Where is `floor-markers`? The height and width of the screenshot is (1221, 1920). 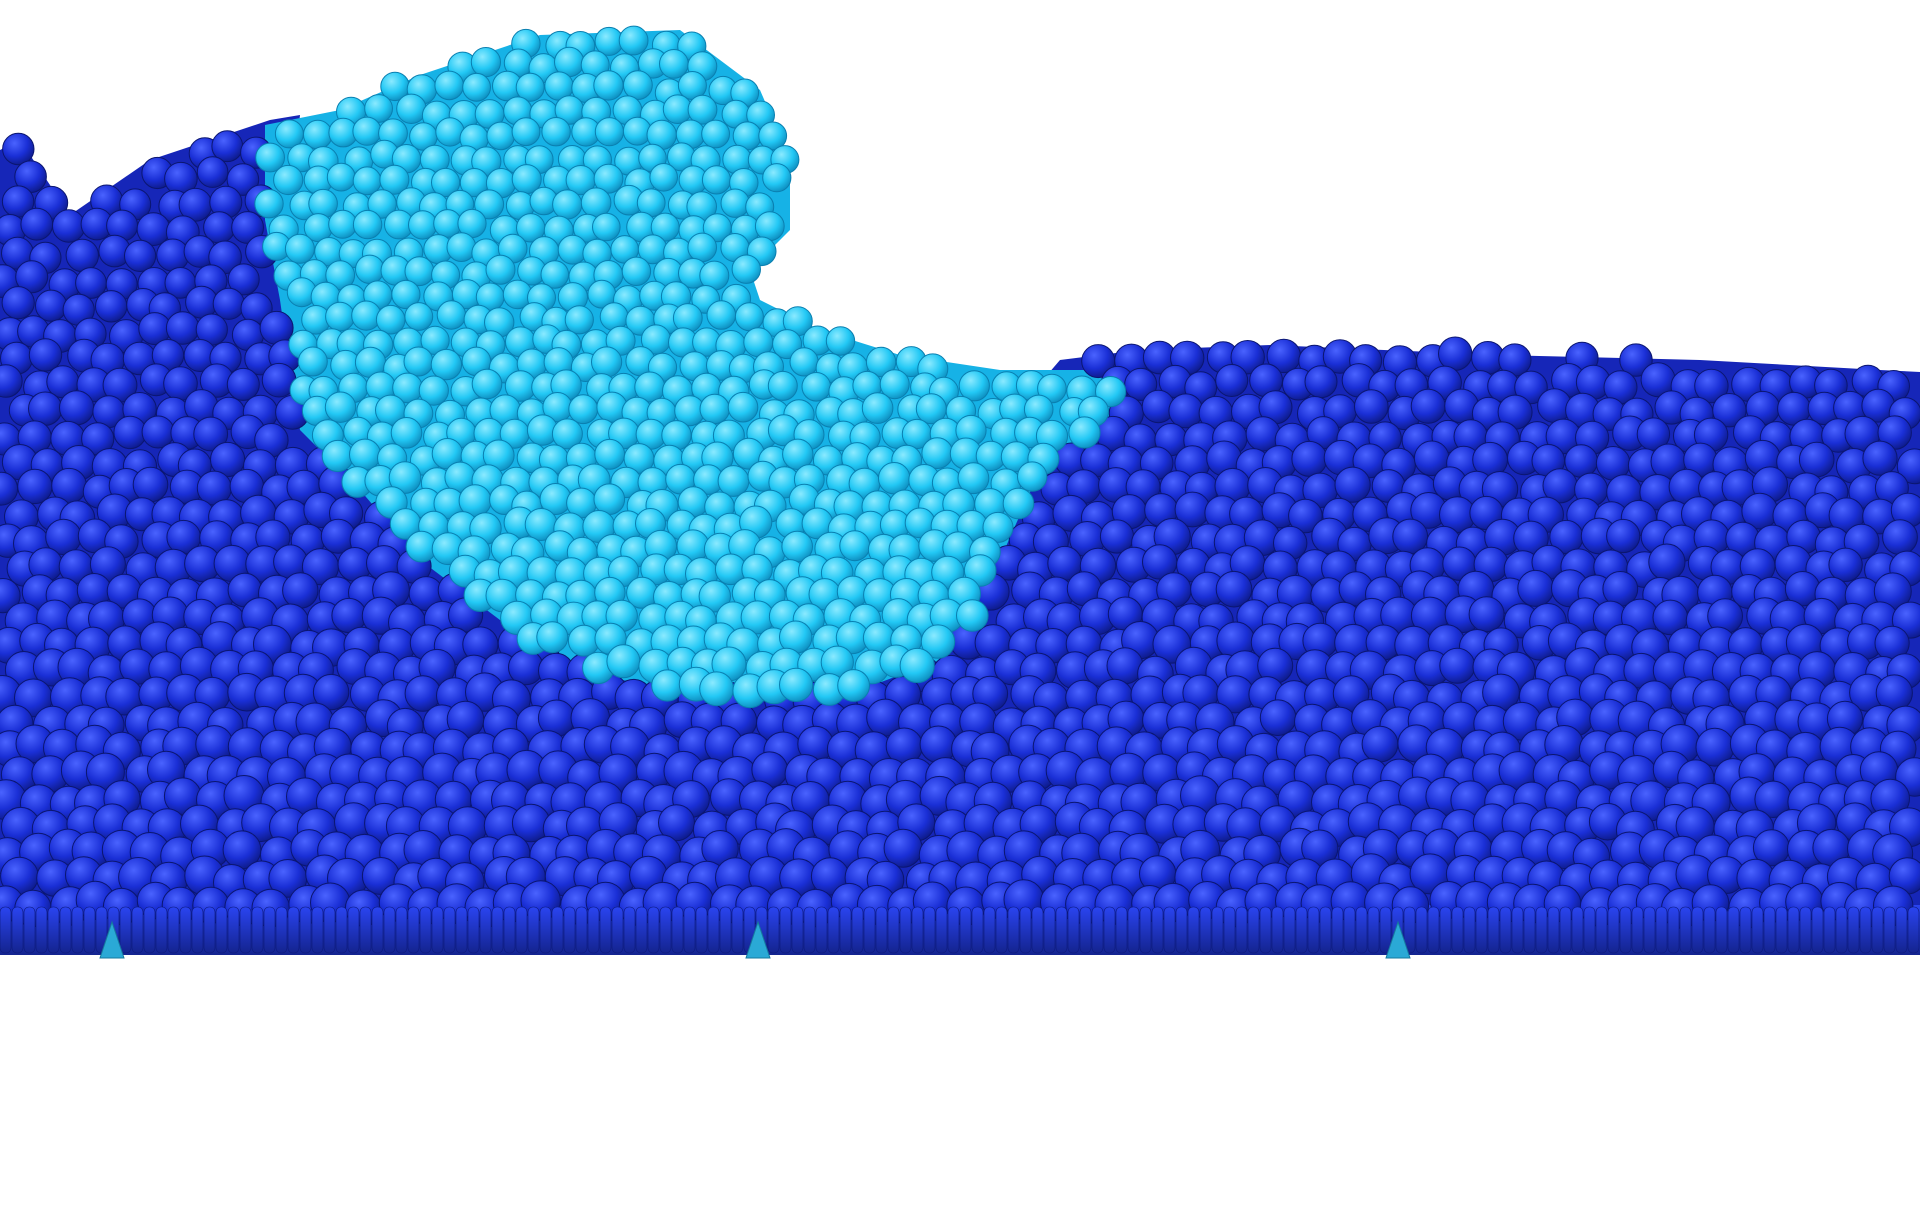
floor-markers is located at coordinates (755, 939).